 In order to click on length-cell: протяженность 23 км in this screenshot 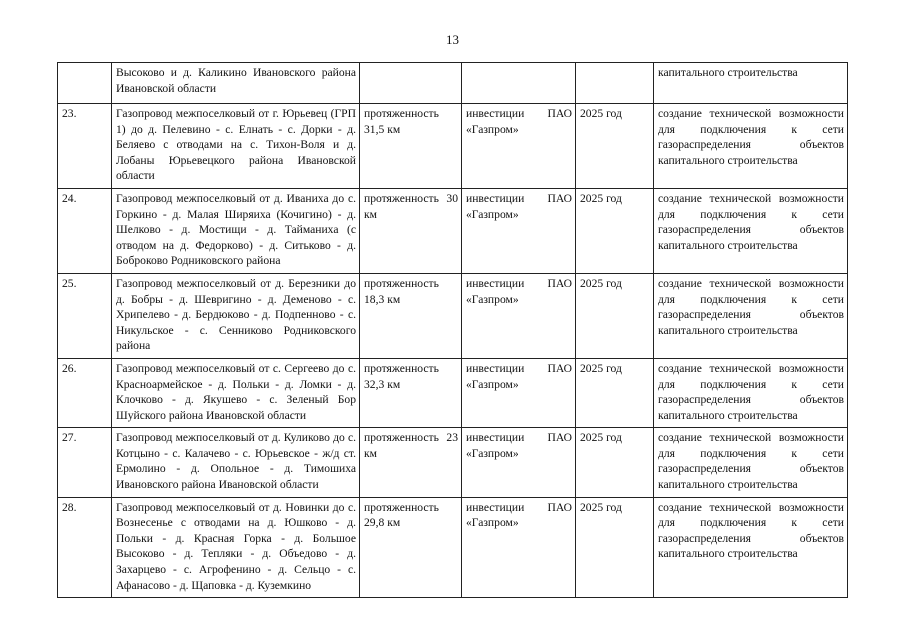, I will do `click(410, 462)`.